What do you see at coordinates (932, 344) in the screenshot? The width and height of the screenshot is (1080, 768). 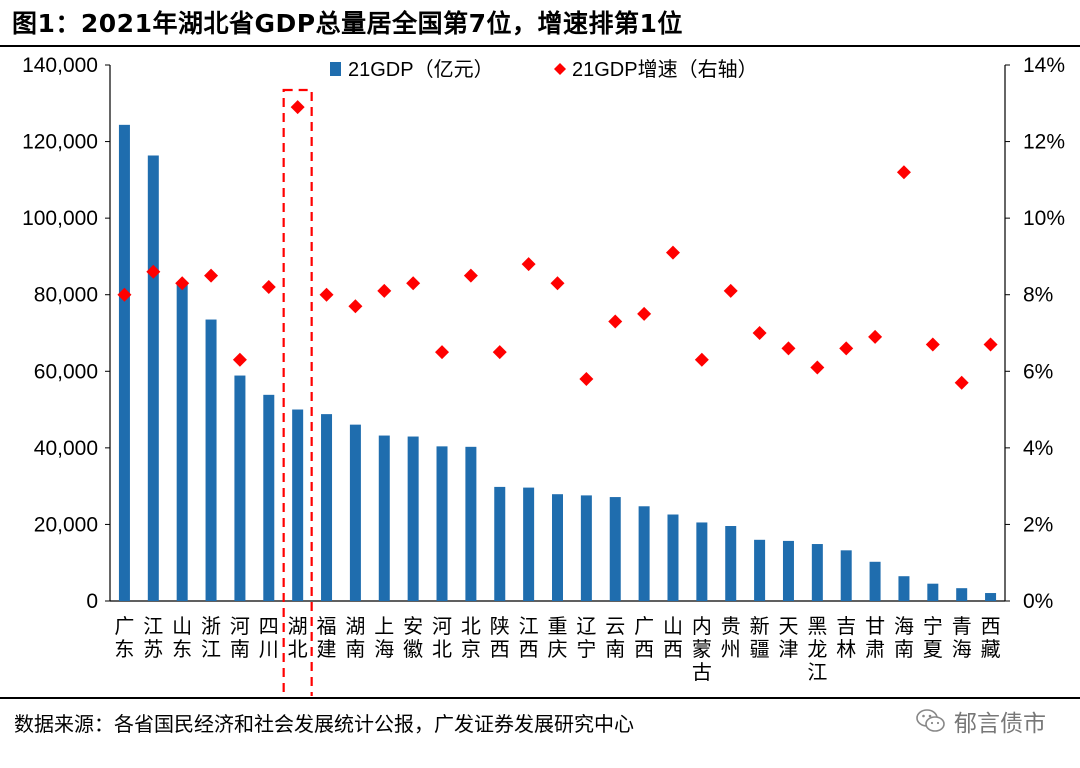 I see `growth-marker-宁夏` at bounding box center [932, 344].